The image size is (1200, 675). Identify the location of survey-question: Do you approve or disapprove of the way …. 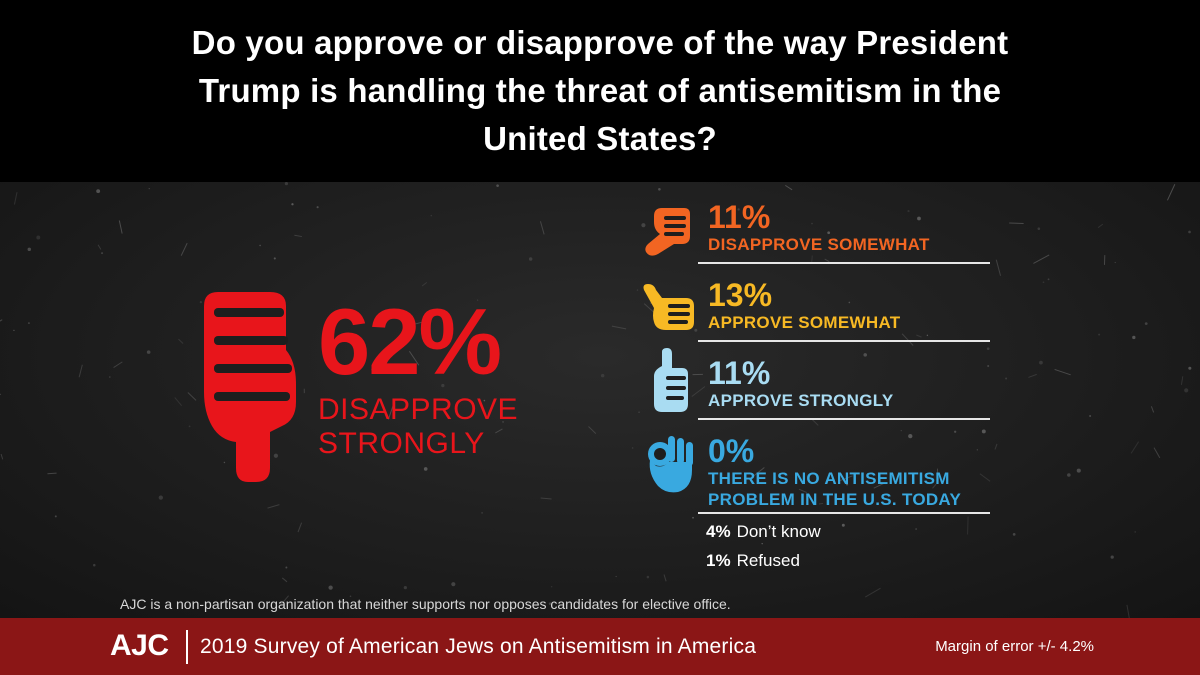
(600, 90).